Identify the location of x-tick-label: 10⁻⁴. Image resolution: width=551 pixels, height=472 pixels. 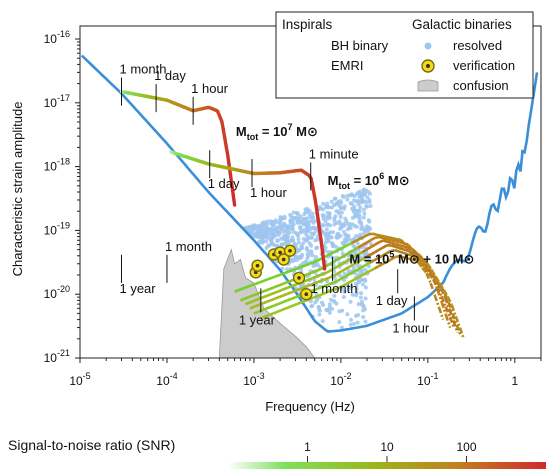
(166, 379).